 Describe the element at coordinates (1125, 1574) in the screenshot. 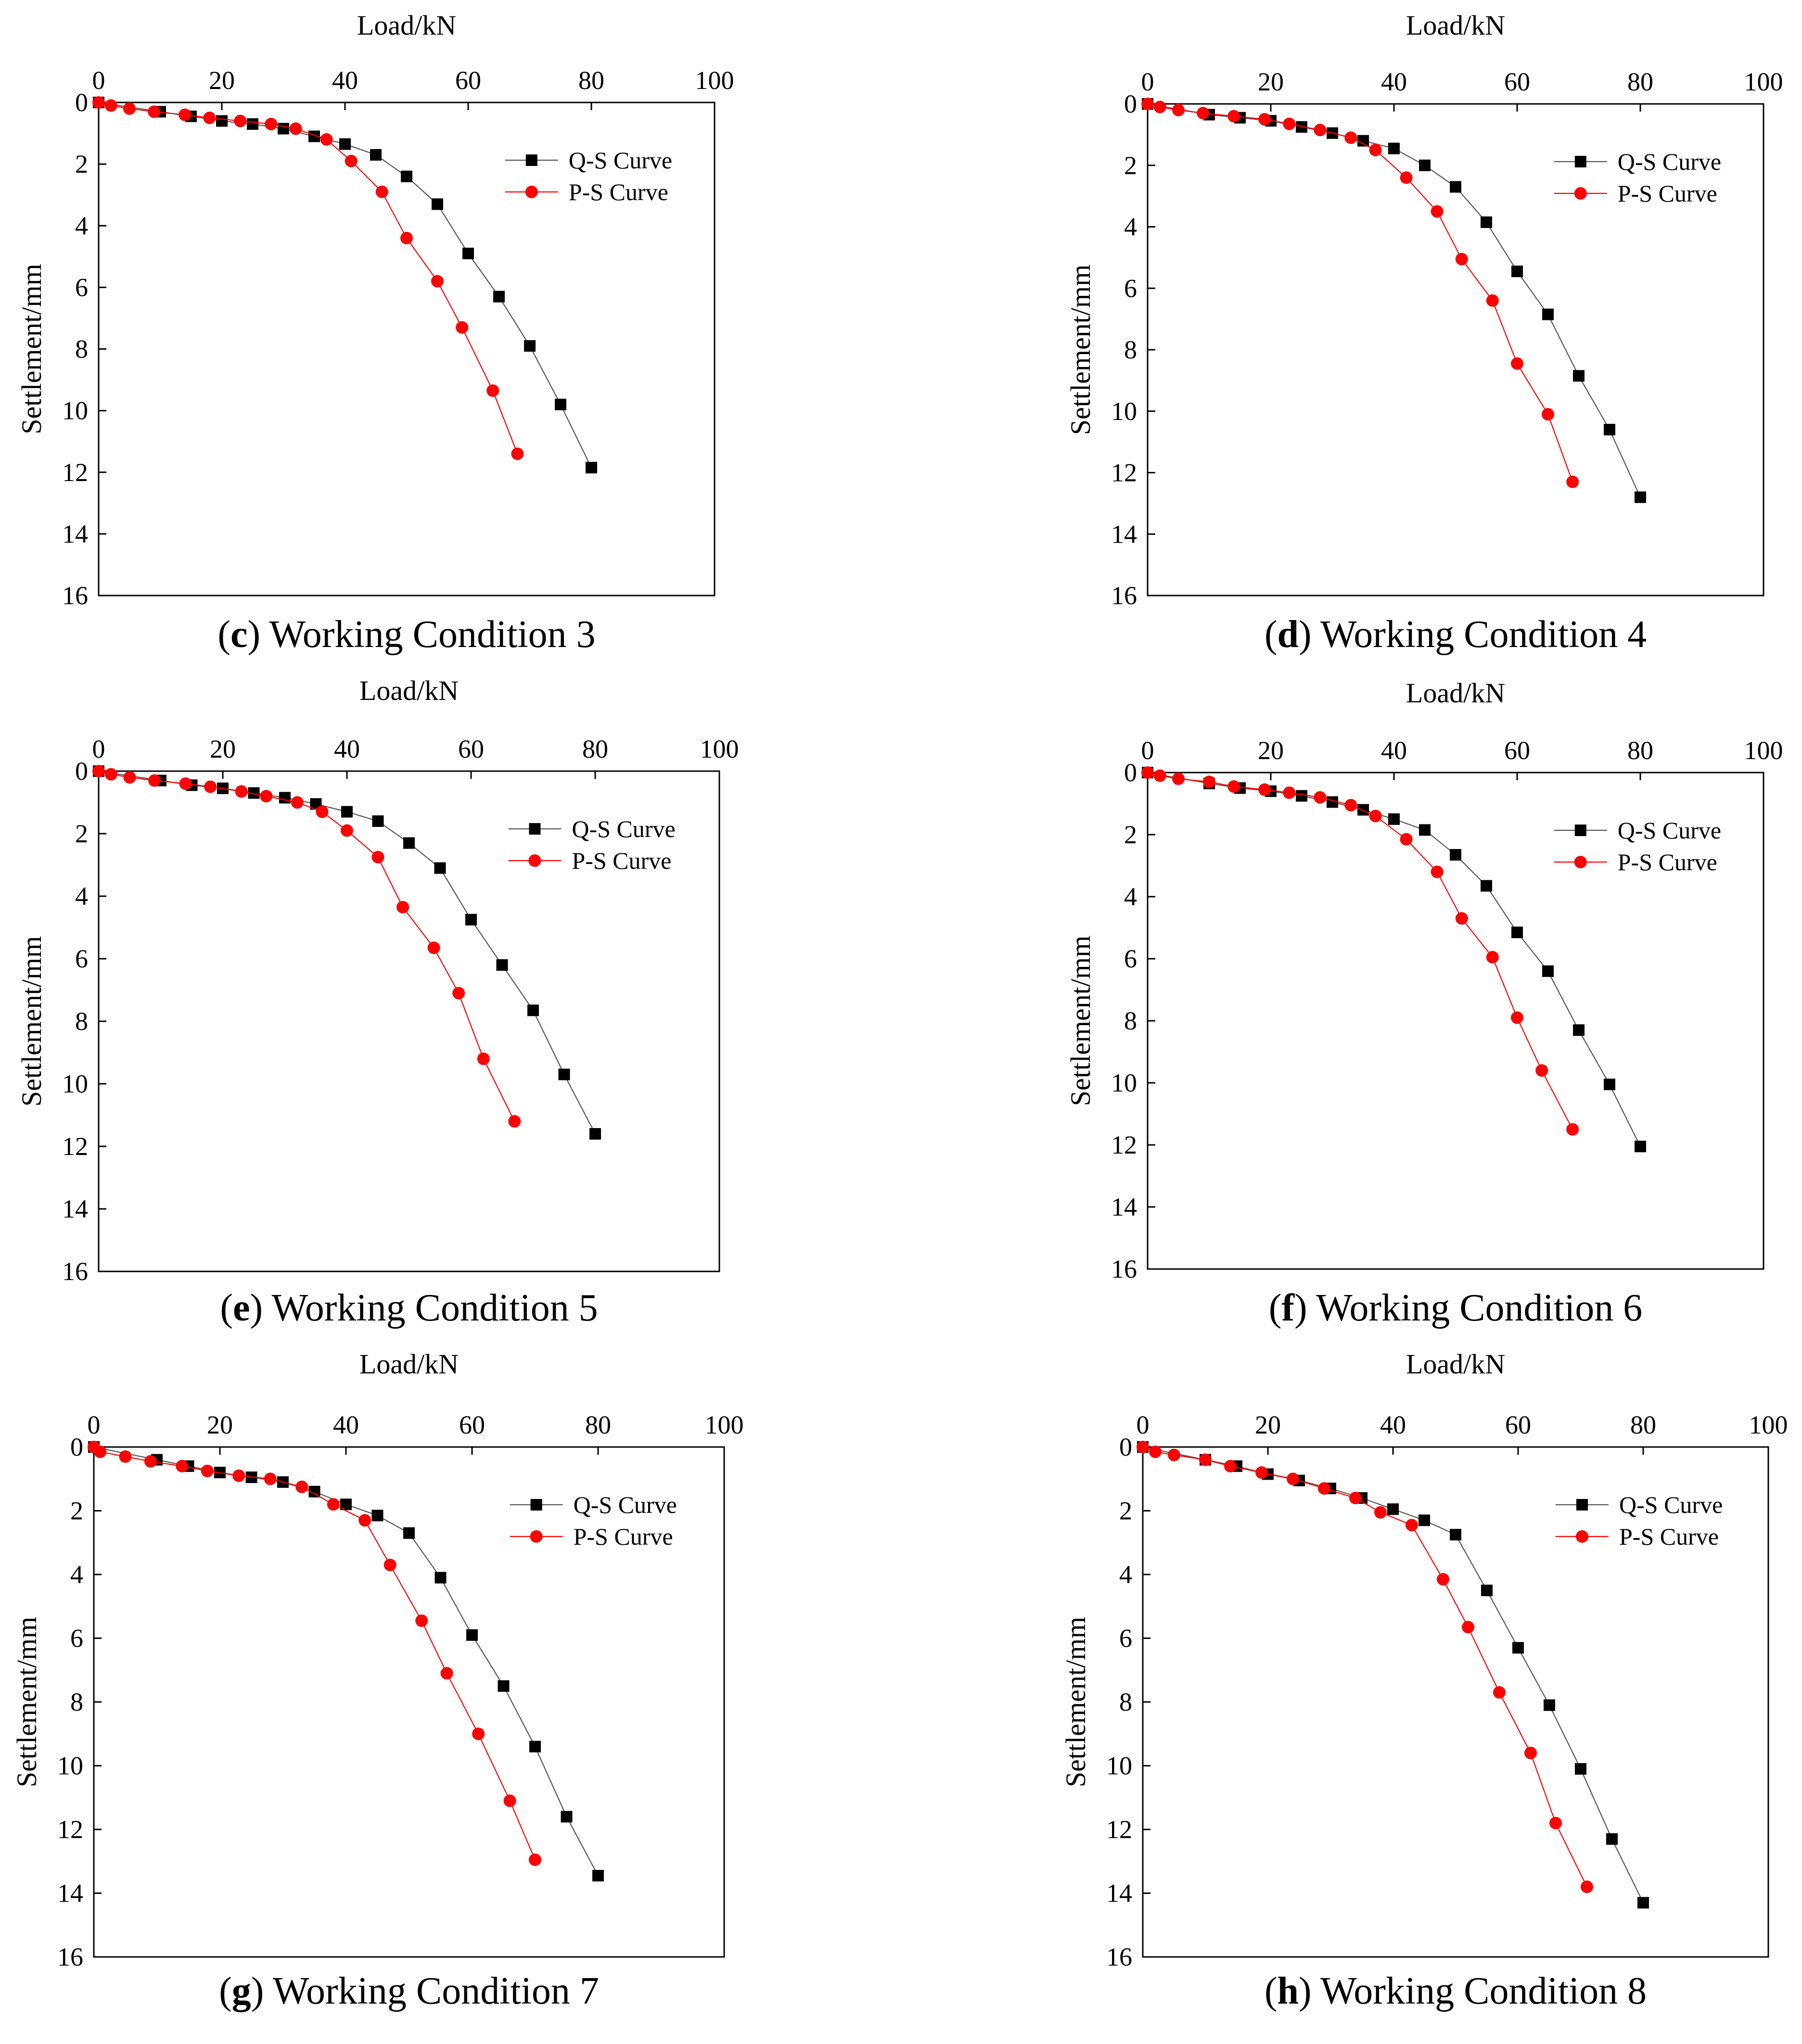

I see `y-tick-label: 4` at that location.